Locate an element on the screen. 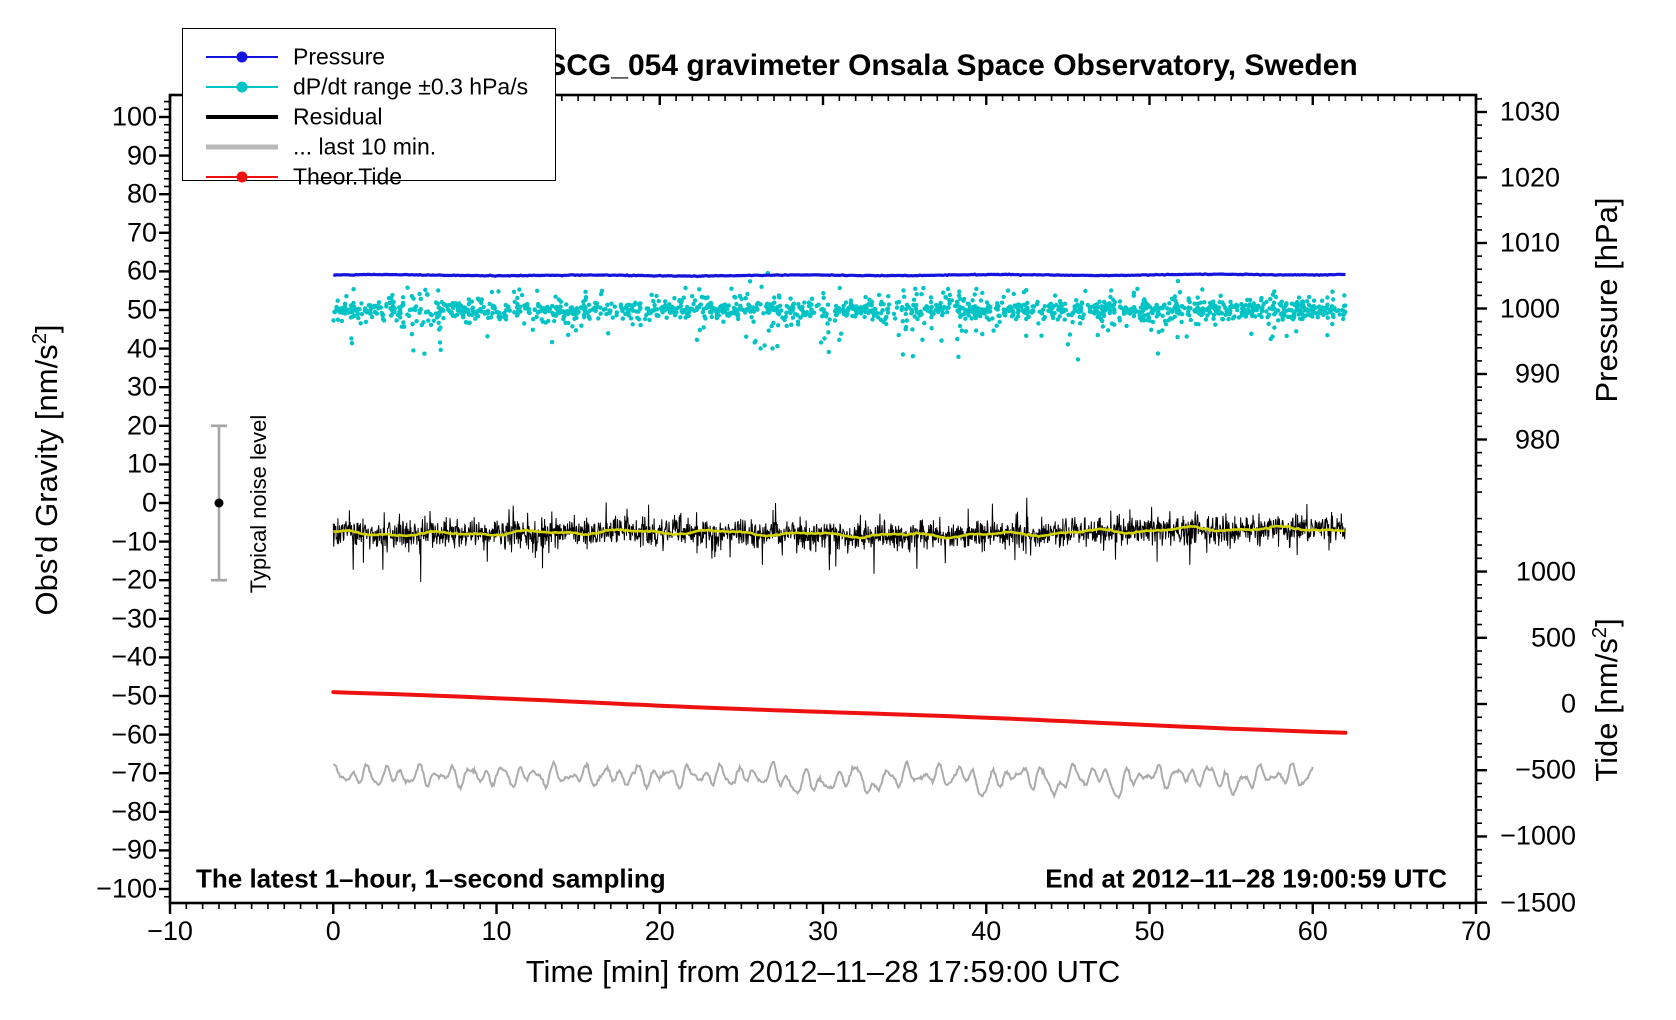 This screenshot has width=1676, height=1020. x-tick-label: 20 is located at coordinates (659, 931).